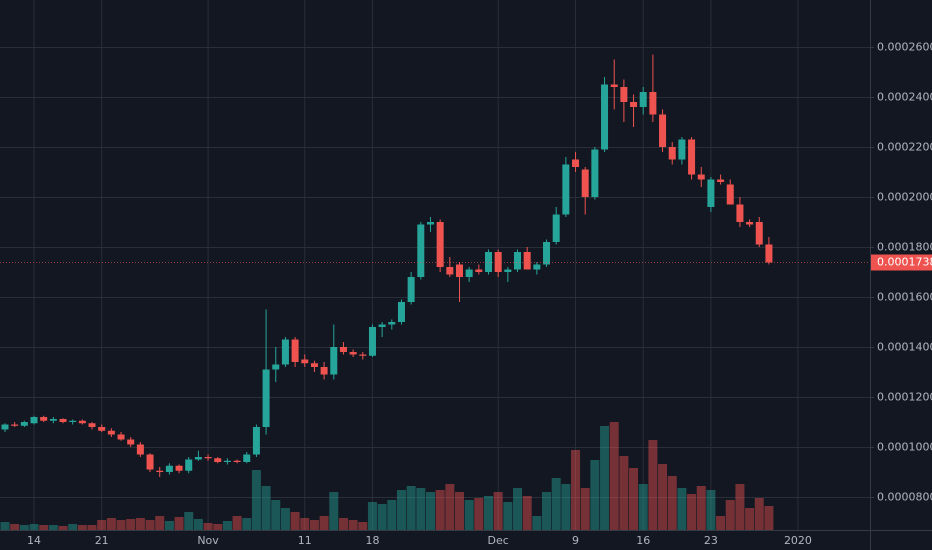  I want to click on last-price-label: 0.0001738, so click(904, 262).